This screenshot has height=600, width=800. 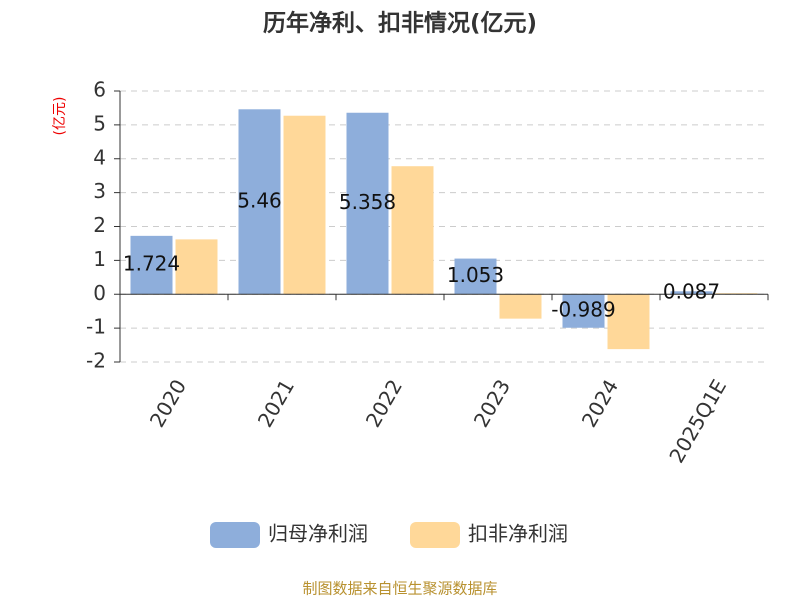 I want to click on y-tick-label: 0, so click(x=99, y=293).